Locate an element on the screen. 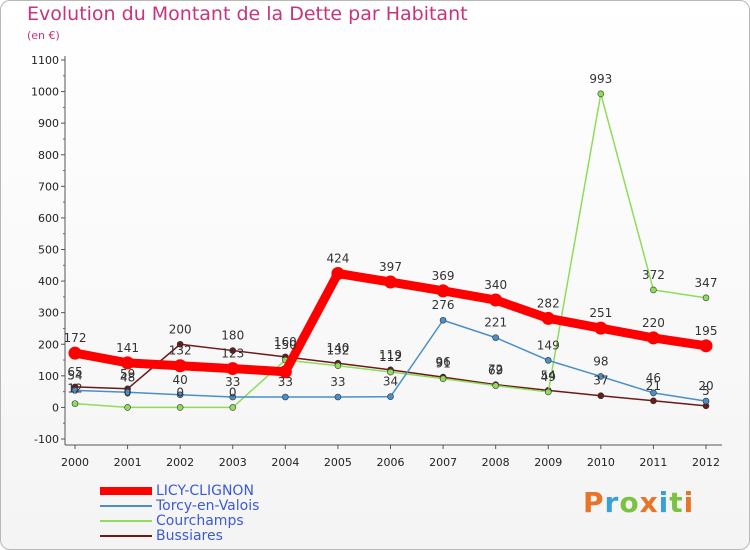 The height and width of the screenshot is (550, 750). data-label: 20 is located at coordinates (705, 386).